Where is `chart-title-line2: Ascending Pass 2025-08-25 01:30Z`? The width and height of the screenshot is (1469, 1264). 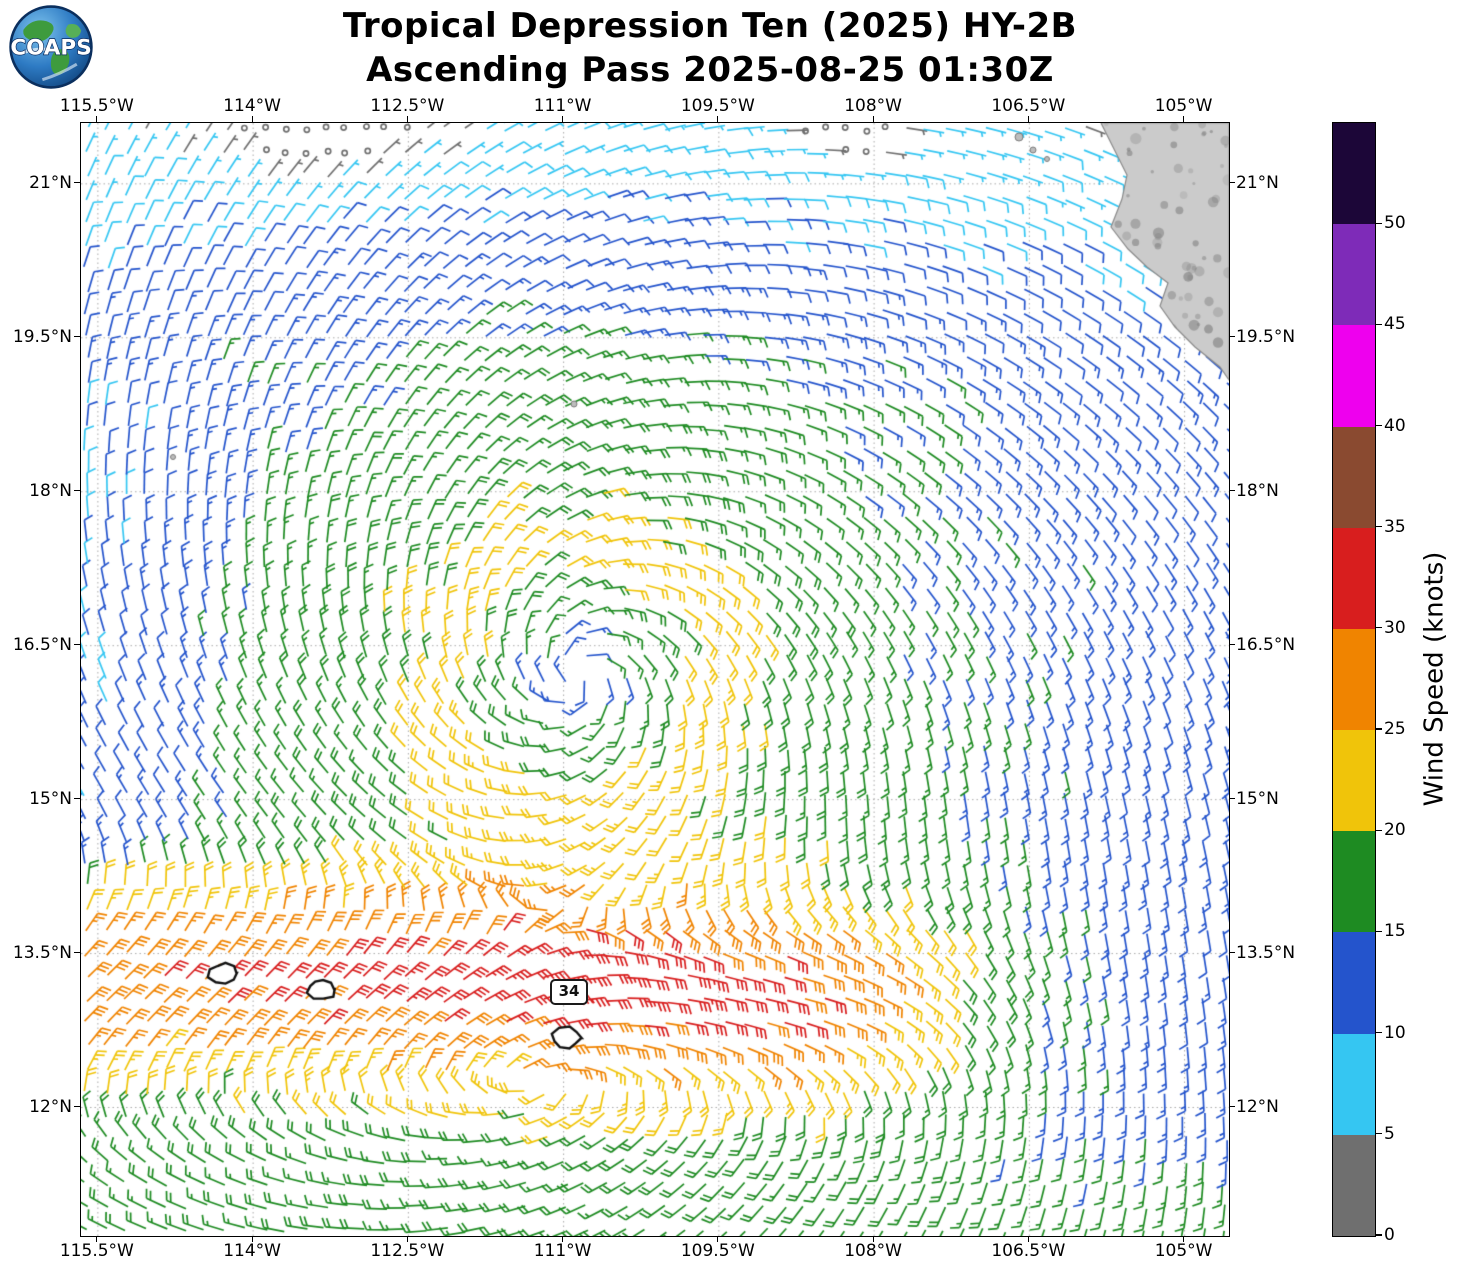 chart-title-line2: Ascending Pass 2025-08-25 01:30Z is located at coordinates (710, 70).